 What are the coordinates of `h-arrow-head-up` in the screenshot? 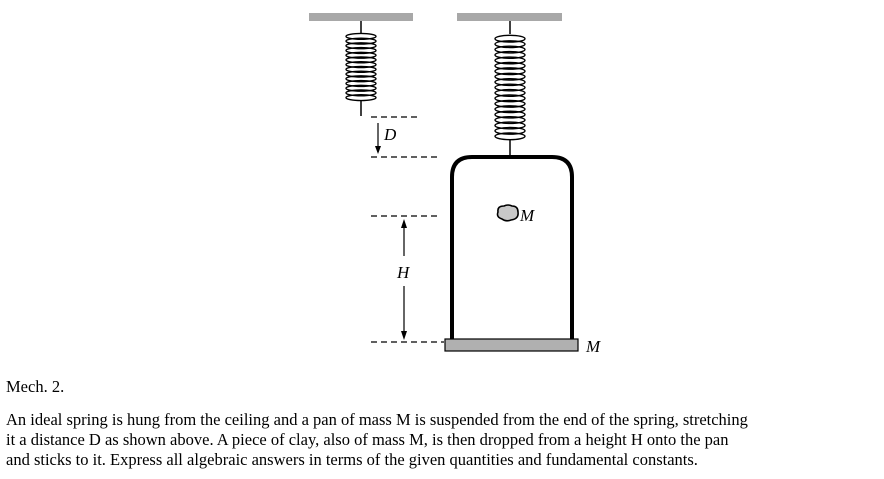 It's located at (404, 223).